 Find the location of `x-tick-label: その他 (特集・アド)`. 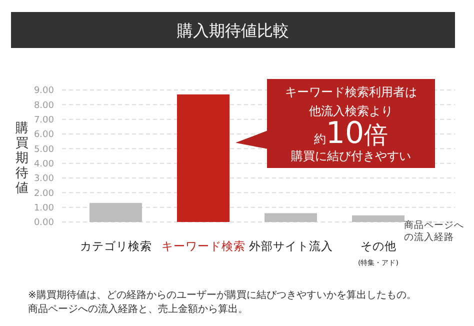

x-tick-label: その他 (特集・アド) is located at coordinates (378, 253).